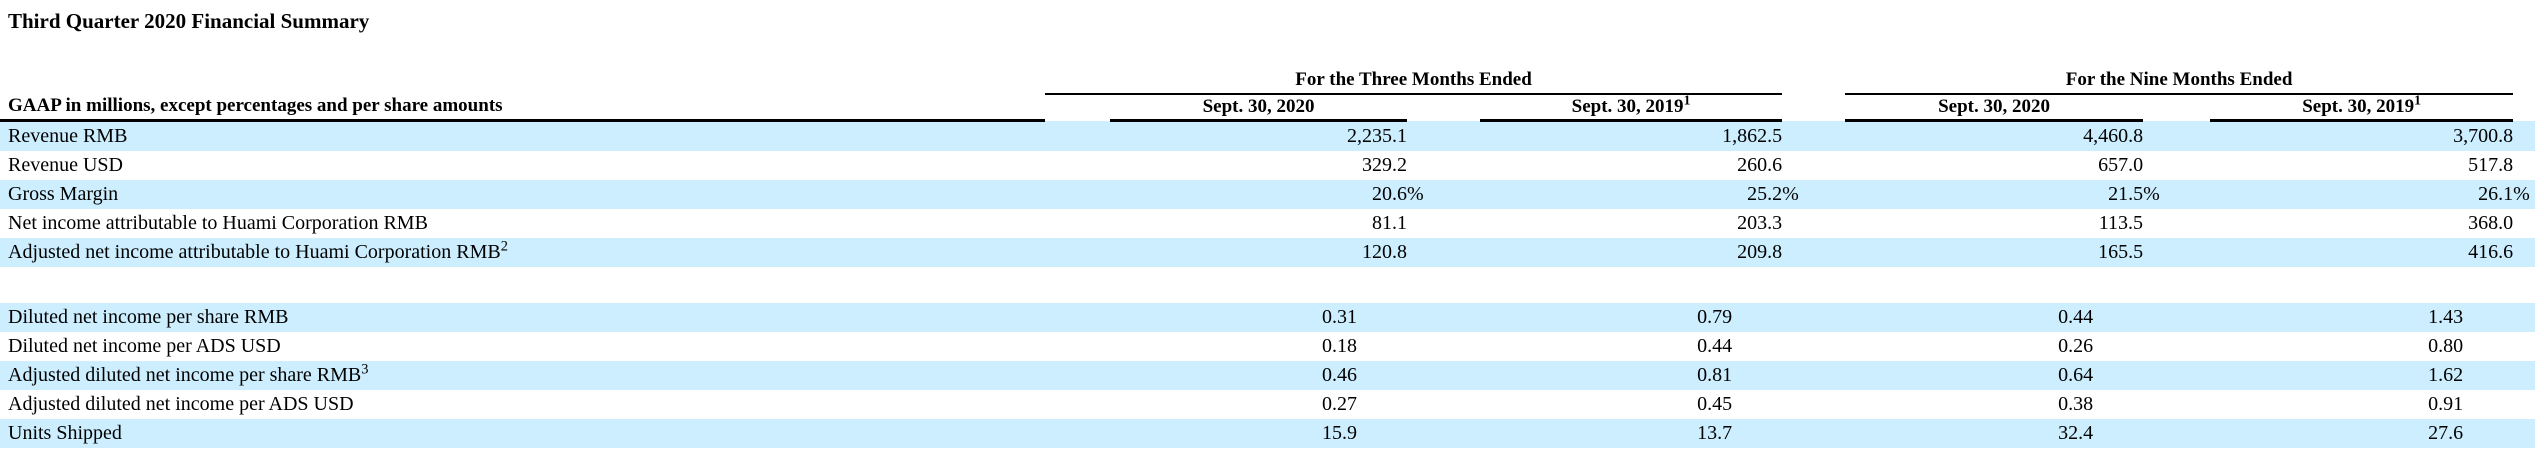 The height and width of the screenshot is (462, 2544). What do you see at coordinates (1994, 252) in the screenshot?
I see `value-cell: 165.5` at bounding box center [1994, 252].